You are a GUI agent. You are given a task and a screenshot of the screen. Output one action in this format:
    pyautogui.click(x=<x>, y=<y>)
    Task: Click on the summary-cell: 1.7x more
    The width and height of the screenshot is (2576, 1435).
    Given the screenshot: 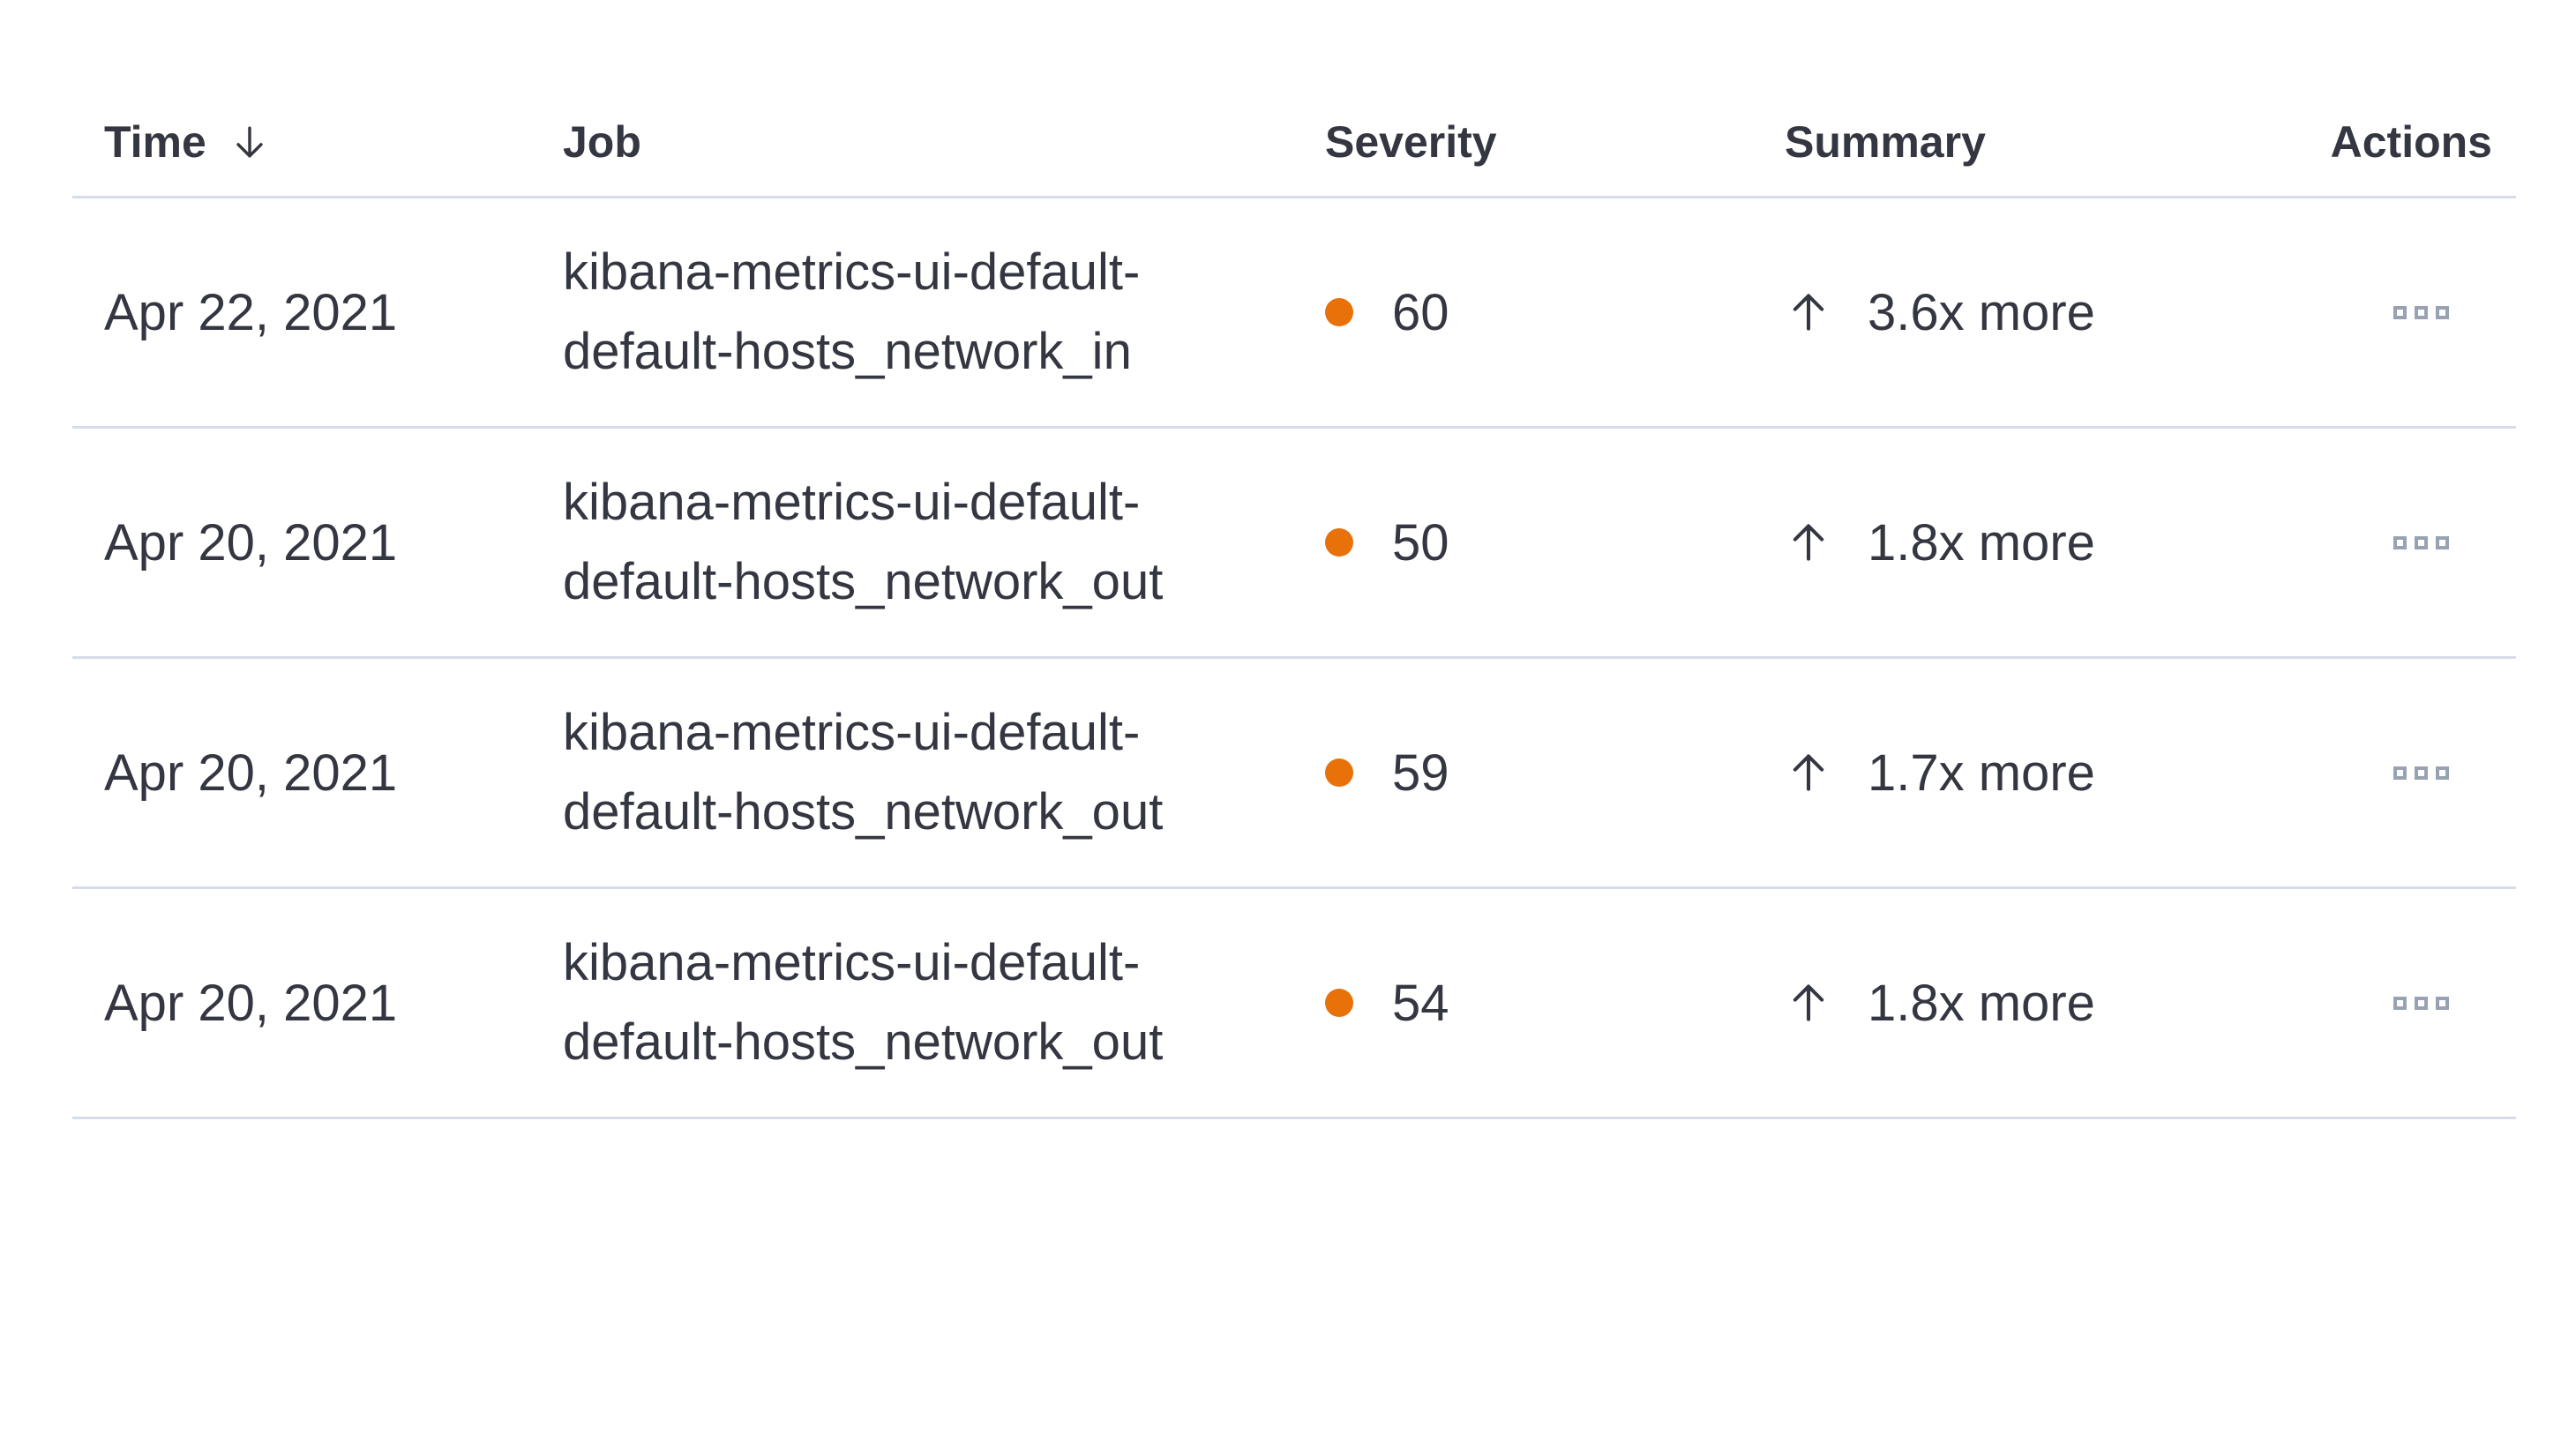 What is the action you would take?
    pyautogui.click(x=2055, y=773)
    